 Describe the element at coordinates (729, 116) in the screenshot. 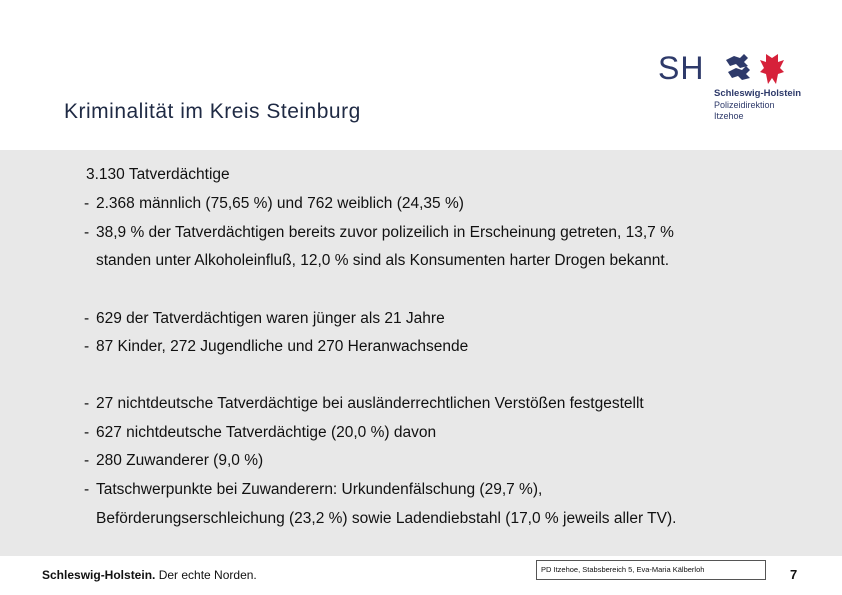

I see `logo-location: Itzehoe` at that location.